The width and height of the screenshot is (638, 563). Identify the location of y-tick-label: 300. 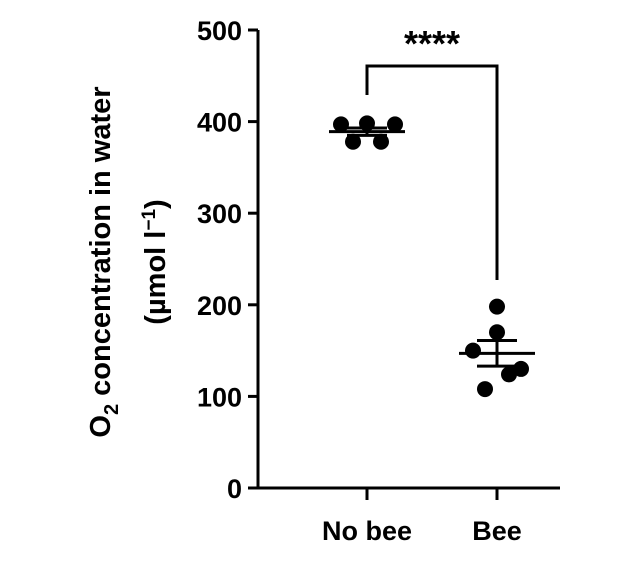
(219, 214).